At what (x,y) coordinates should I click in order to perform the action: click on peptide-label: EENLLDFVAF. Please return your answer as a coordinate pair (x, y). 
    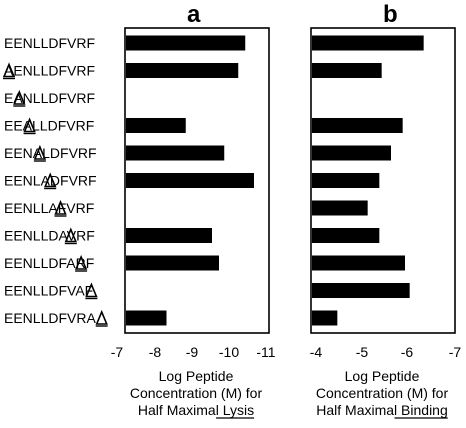
    Looking at the image, I should click on (48, 291).